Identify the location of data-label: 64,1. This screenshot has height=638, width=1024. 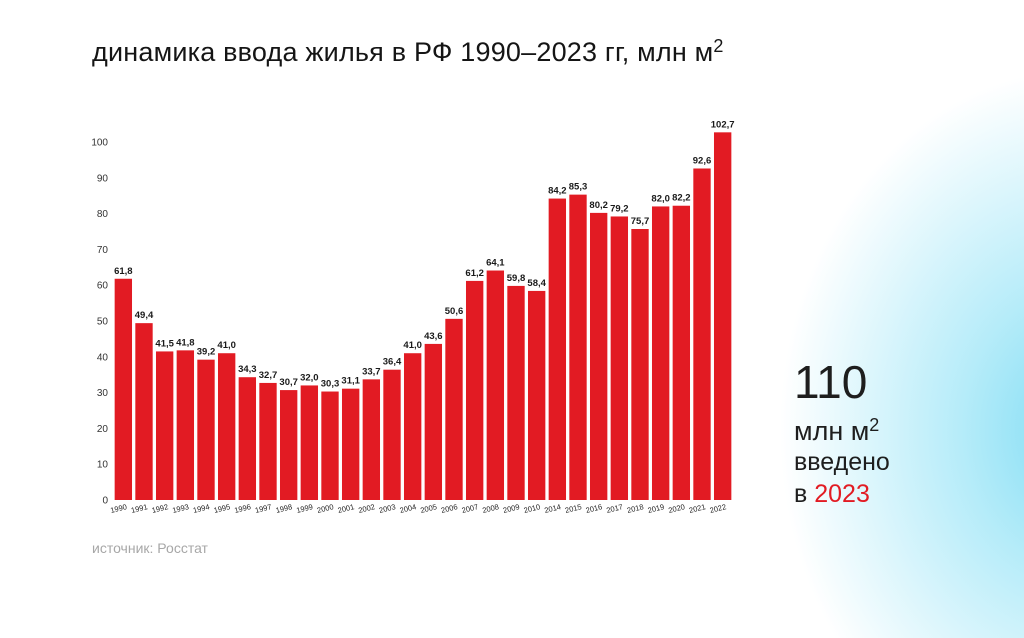
(495, 263).